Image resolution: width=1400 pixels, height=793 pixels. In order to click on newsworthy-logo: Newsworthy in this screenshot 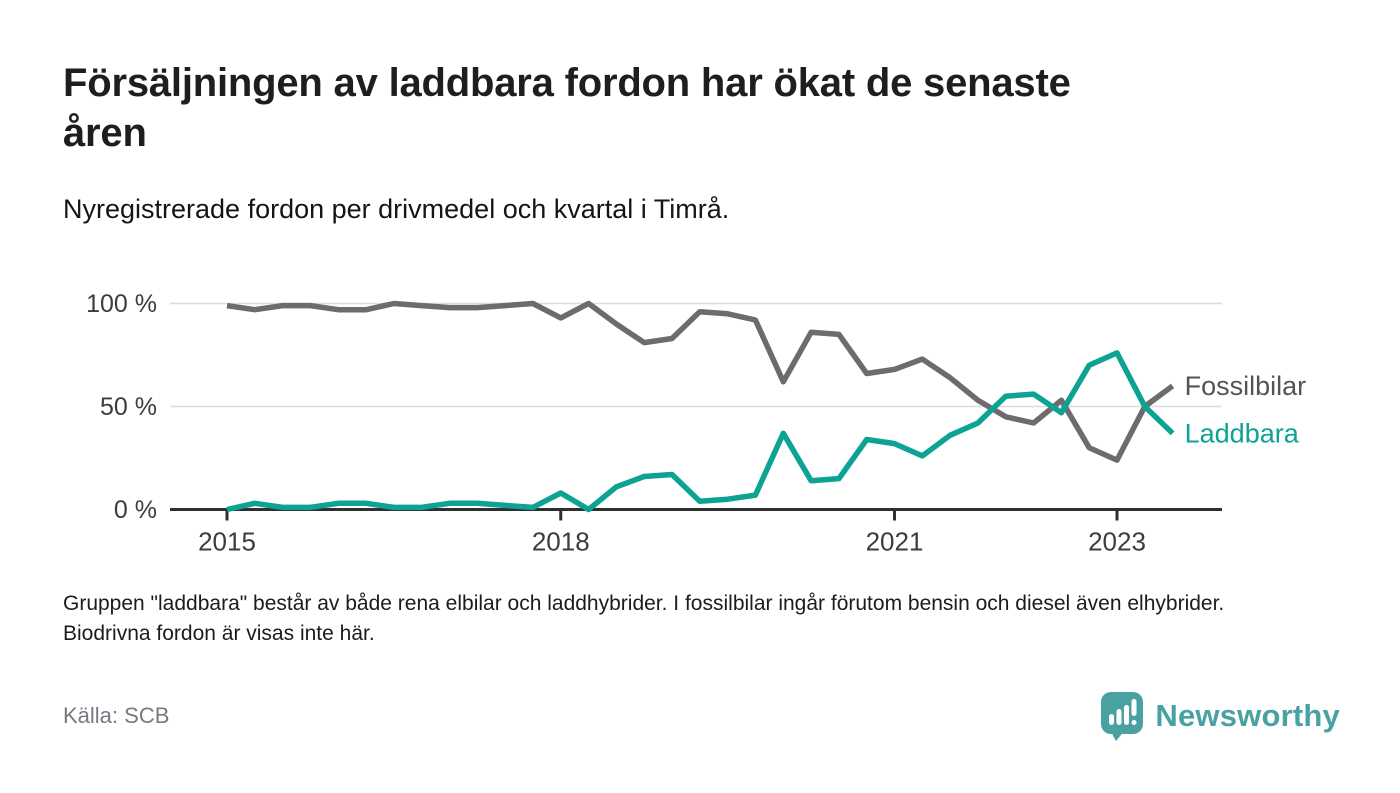, I will do `click(1219, 716)`.